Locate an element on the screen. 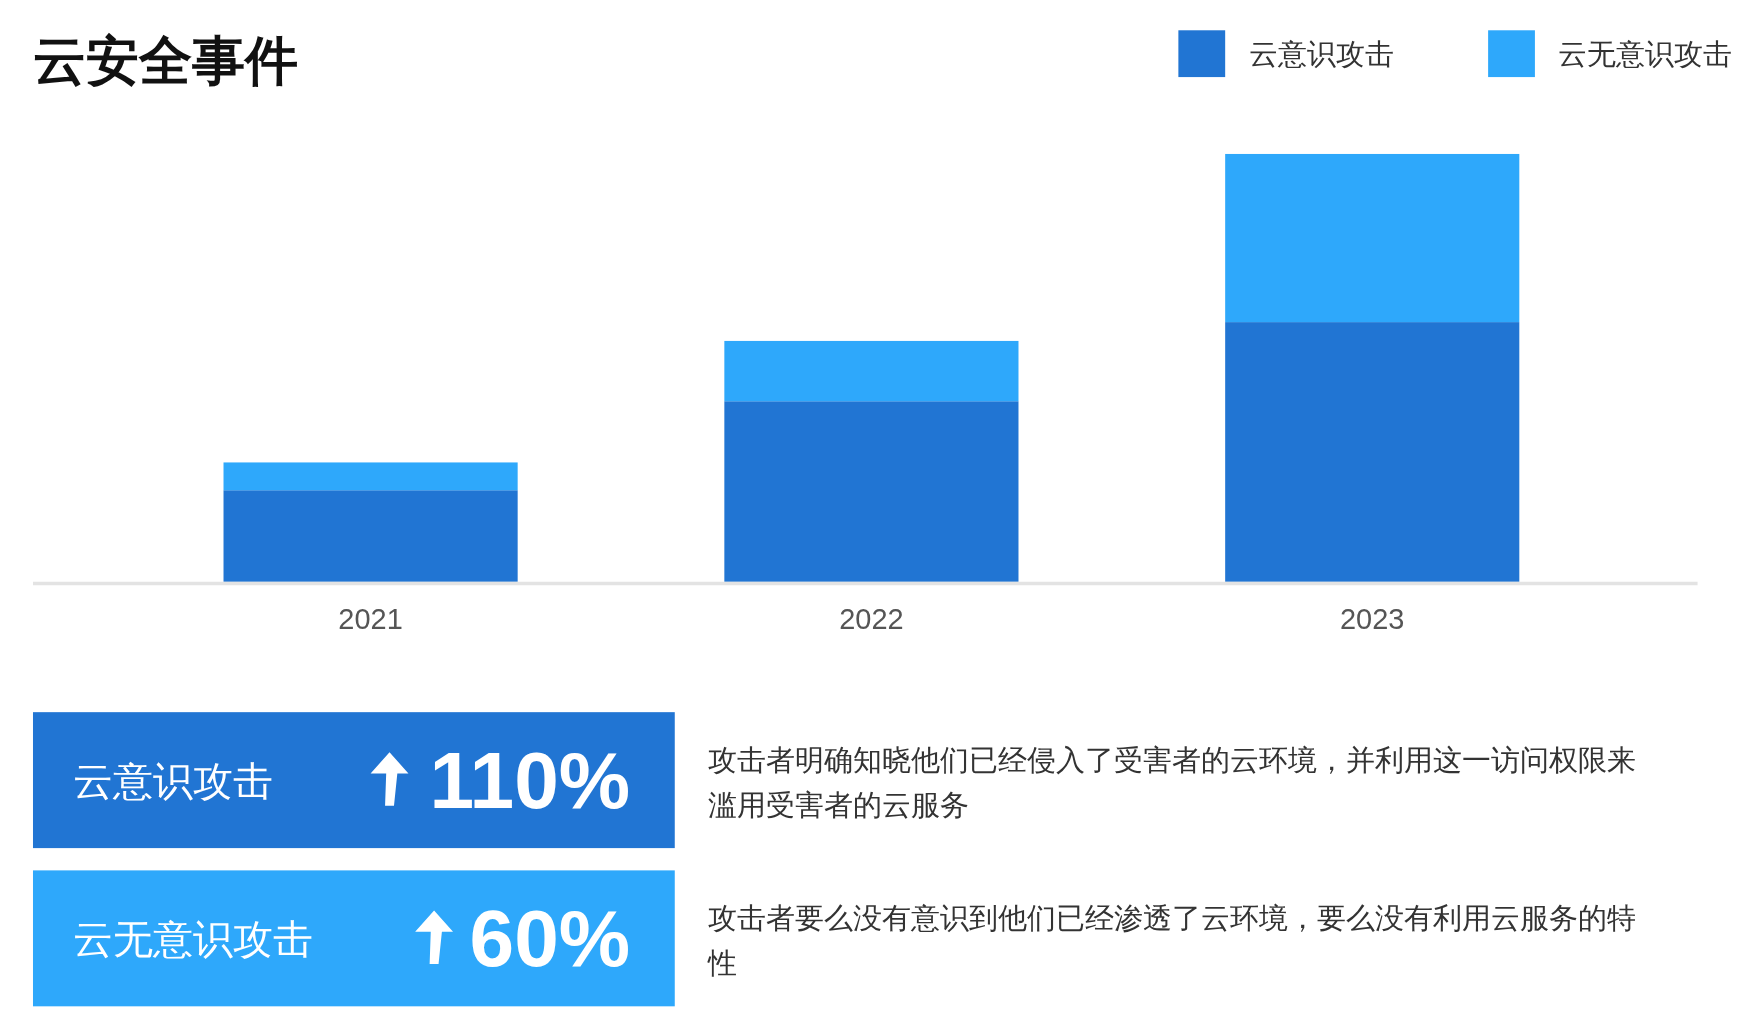 The height and width of the screenshot is (1015, 1764). x-tick-label: 2023 is located at coordinates (1372, 618).